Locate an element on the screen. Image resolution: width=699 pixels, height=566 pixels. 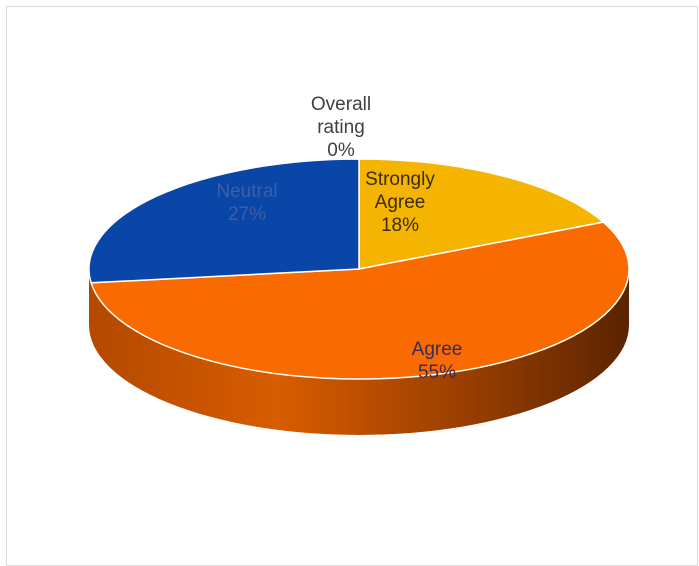
label-strongly-agree: Strongly Agree 18% is located at coordinates (400, 202).